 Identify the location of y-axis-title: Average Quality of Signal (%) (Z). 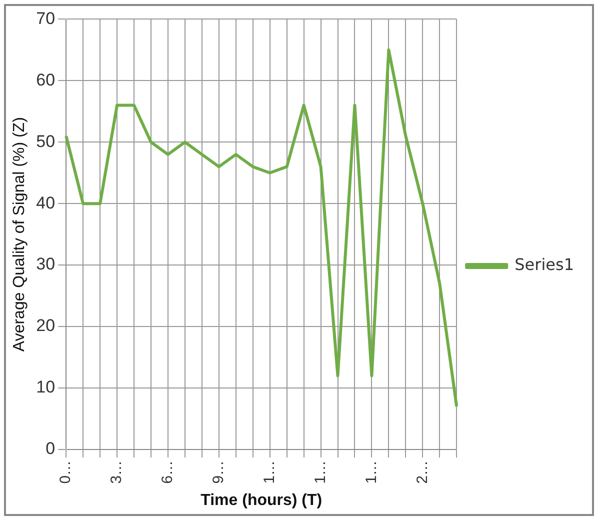
(19, 234).